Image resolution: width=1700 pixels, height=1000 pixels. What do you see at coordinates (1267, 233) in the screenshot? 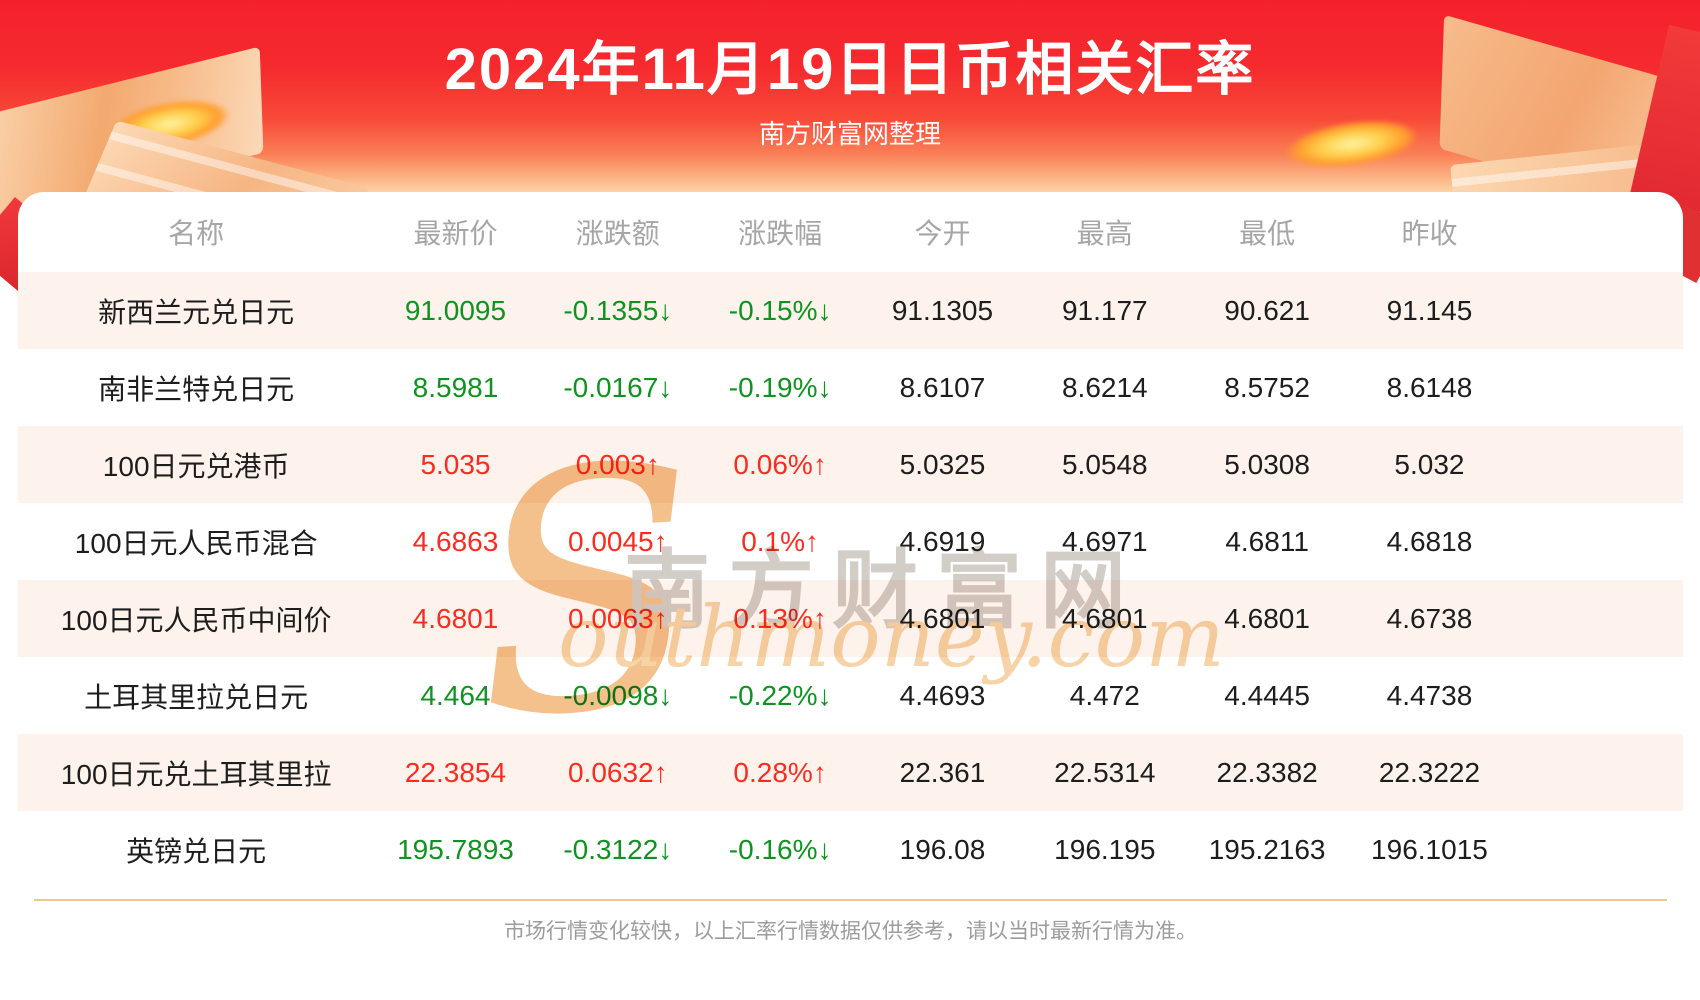
I see `col-header-low: 最低` at bounding box center [1267, 233].